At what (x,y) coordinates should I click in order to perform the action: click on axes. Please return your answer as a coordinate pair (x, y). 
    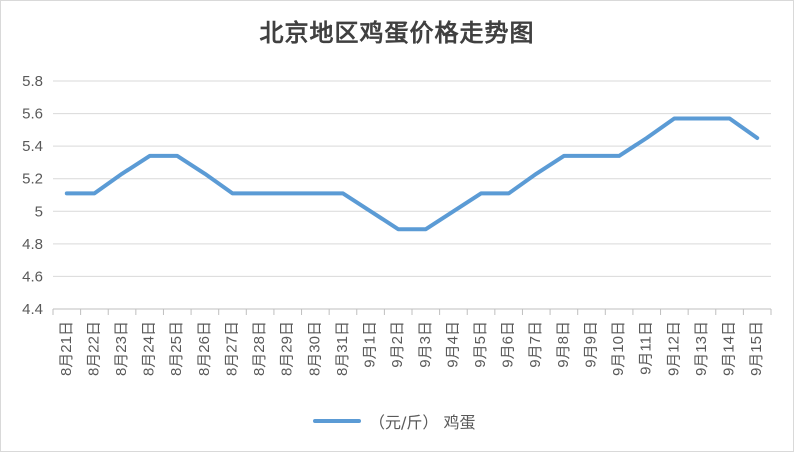
    Looking at the image, I should click on (412, 312).